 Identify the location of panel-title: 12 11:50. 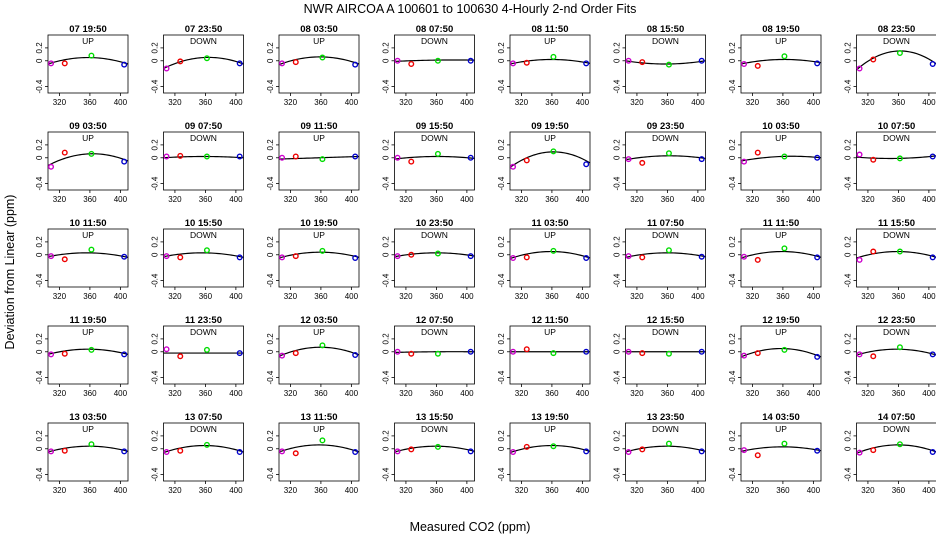
(550, 320).